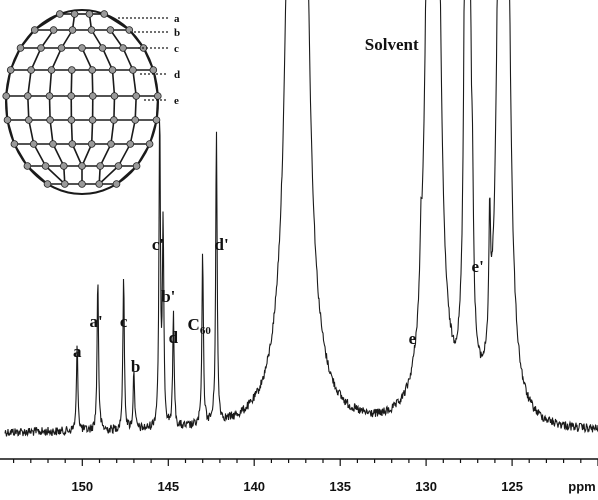 This screenshot has height=500, width=598. I want to click on peak-label: e', so click(478, 266).